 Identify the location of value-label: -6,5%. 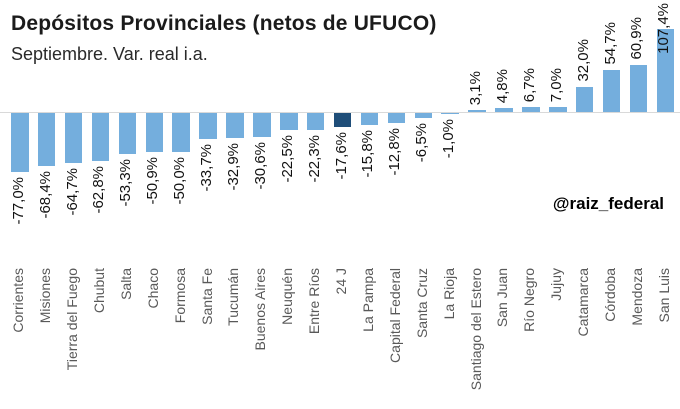
(422, 143).